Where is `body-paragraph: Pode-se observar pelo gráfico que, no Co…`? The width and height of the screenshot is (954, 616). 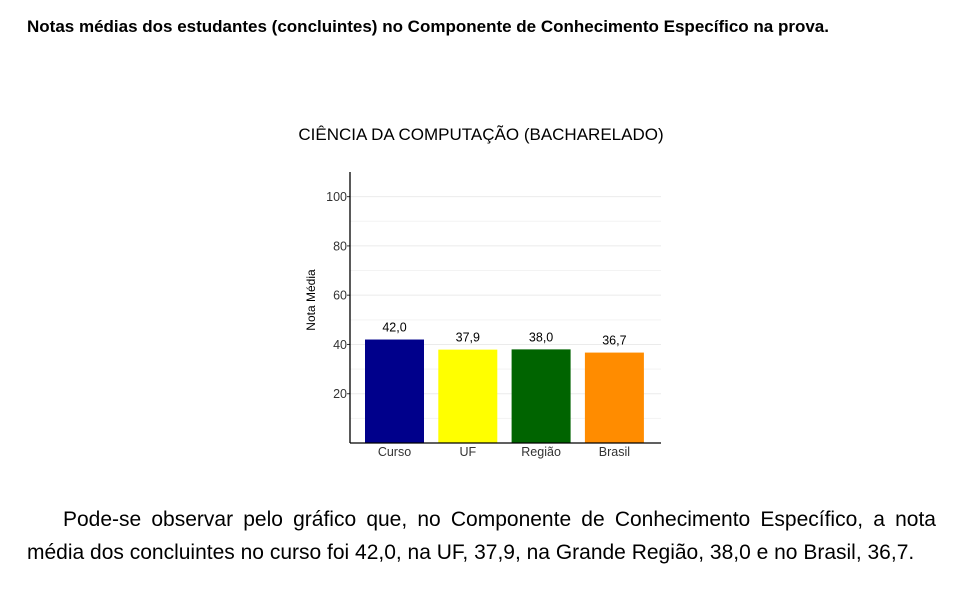 body-paragraph: Pode-se observar pelo gráfico que, no Co… is located at coordinates (481, 536).